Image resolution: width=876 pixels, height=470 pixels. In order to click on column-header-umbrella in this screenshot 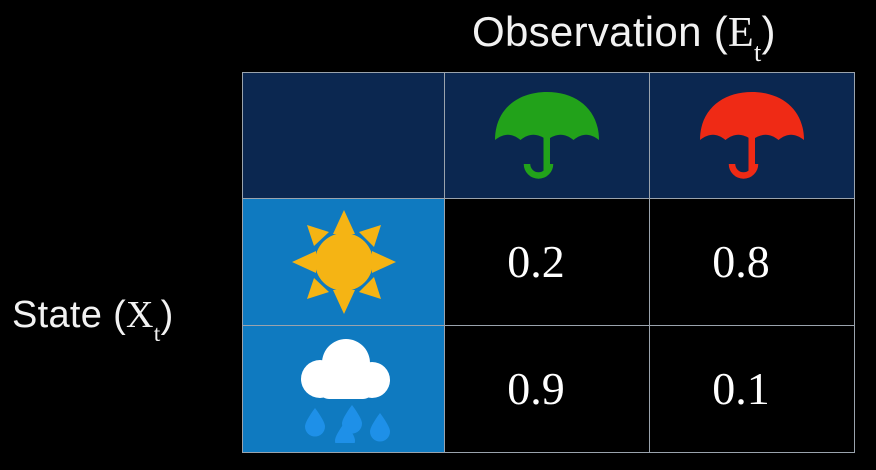, I will do `click(752, 135)`.